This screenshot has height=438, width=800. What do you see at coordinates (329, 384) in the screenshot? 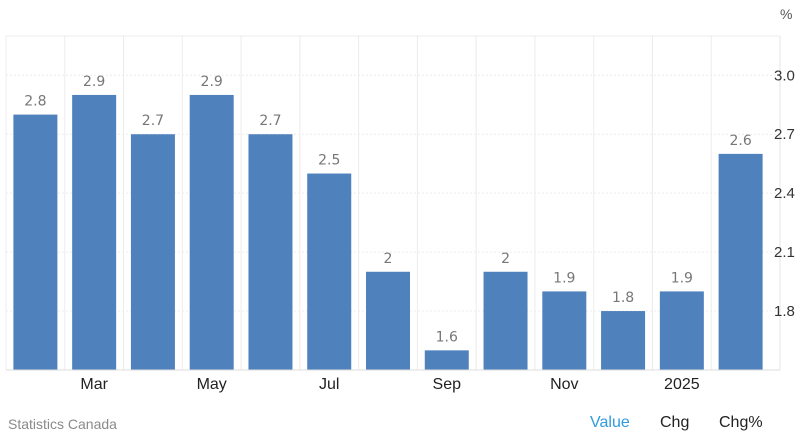
I see `x-tick-label: Jul` at bounding box center [329, 384].